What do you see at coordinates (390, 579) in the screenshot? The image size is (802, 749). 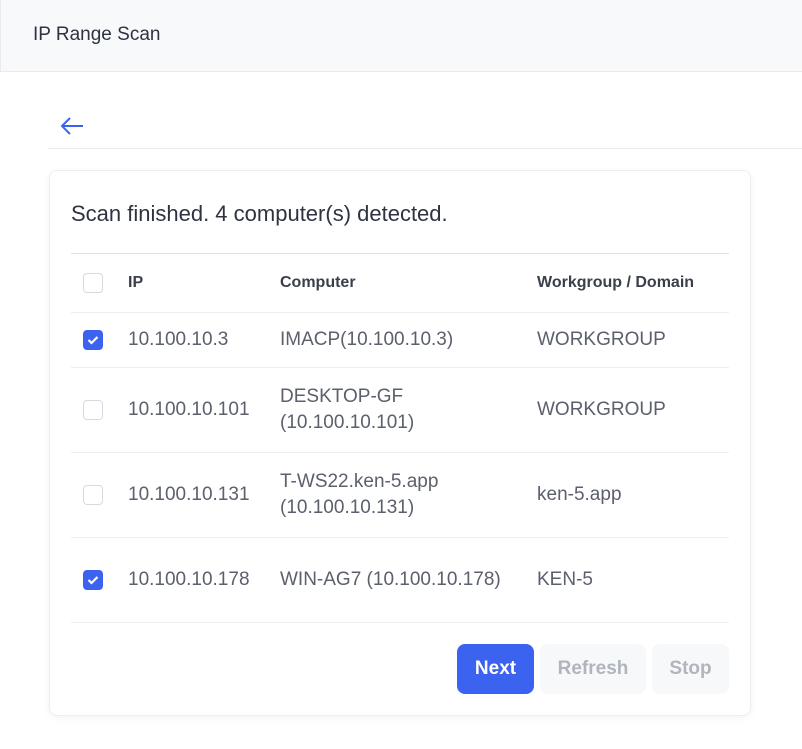 I see `cell-computer: WIN-AG7 (10.100.10.178)` at bounding box center [390, 579].